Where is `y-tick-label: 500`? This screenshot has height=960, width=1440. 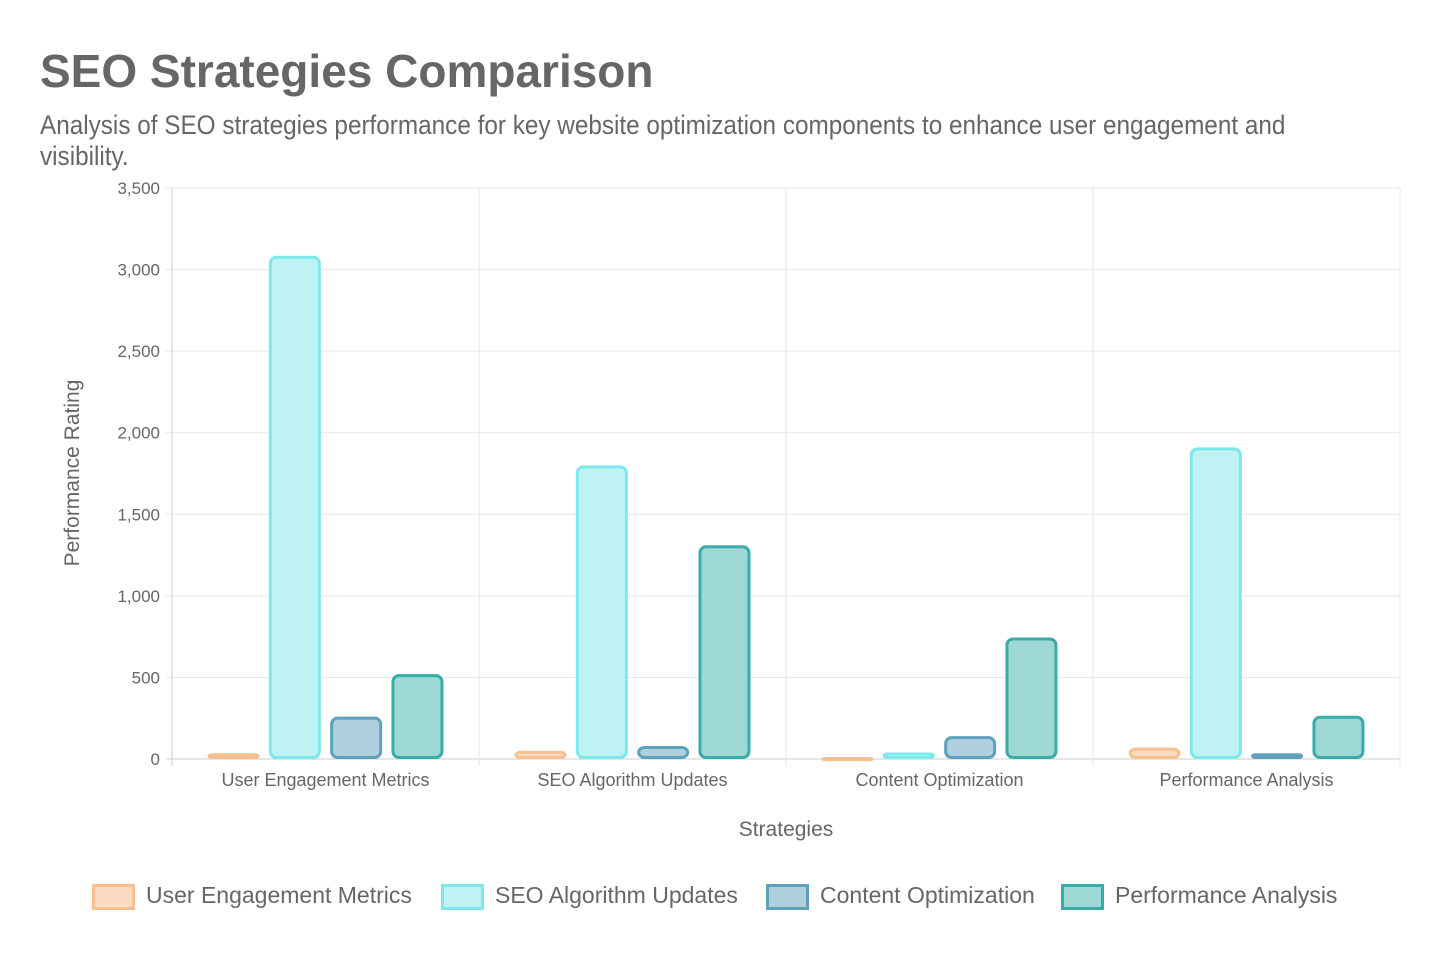 y-tick-label: 500 is located at coordinates (146, 677).